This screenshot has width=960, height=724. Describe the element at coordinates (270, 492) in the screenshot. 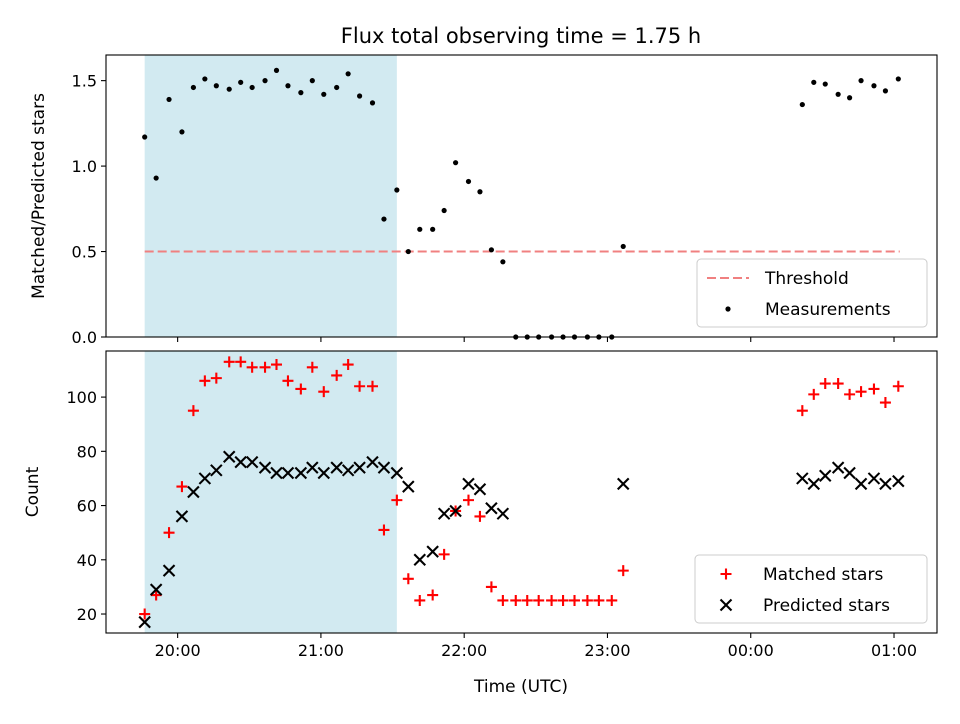

I see `observing-window-span` at that location.